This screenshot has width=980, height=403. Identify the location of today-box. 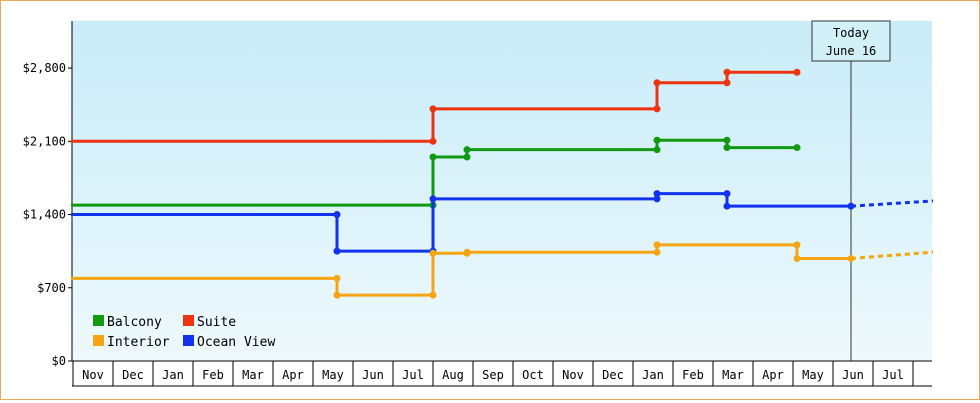
(851, 41).